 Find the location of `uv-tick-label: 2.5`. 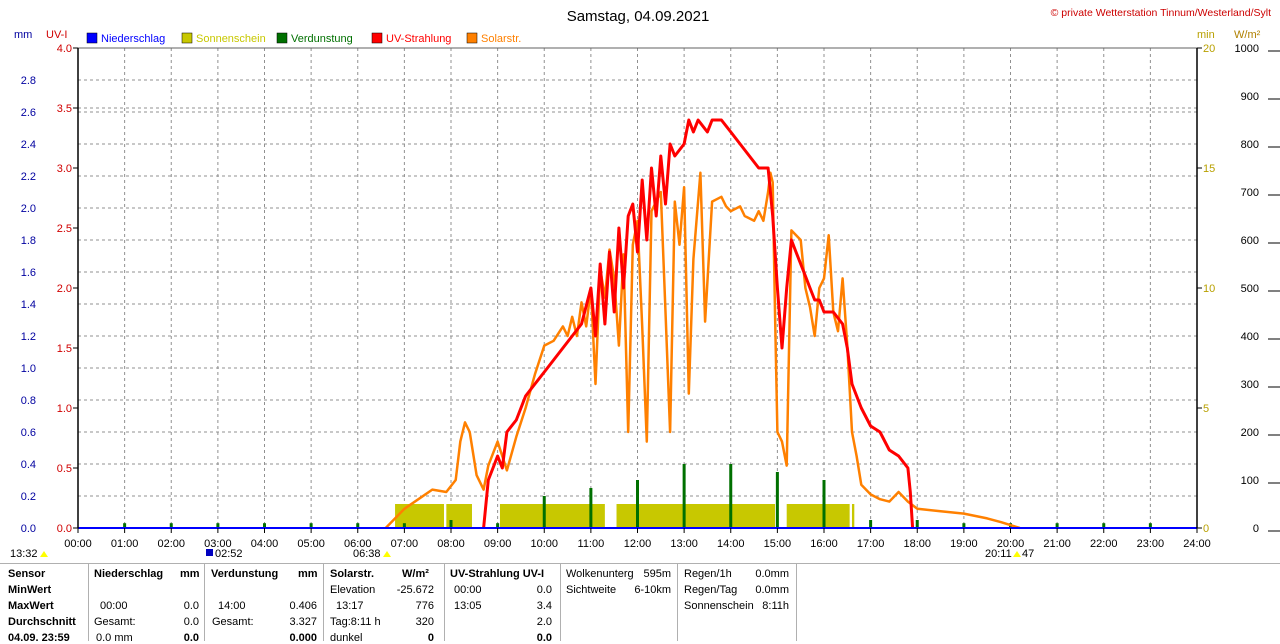

uv-tick-label: 2.5 is located at coordinates (64, 229).